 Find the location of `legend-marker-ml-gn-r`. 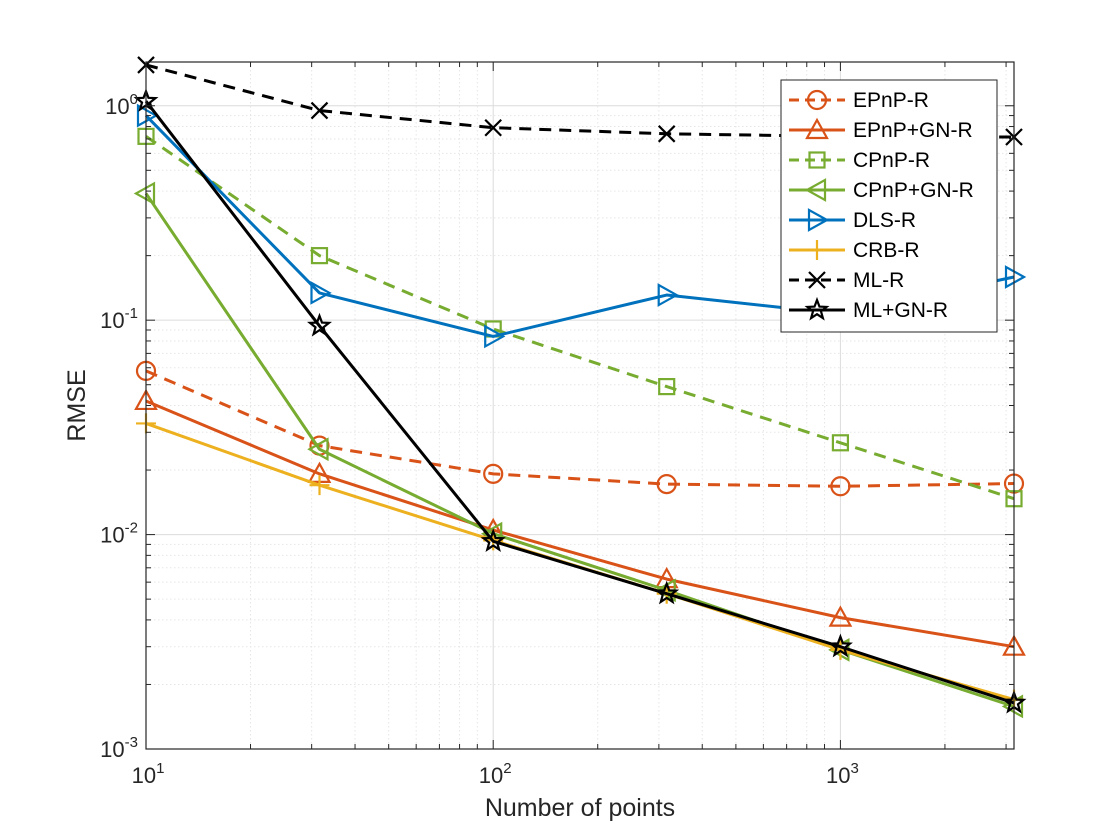

legend-marker-ml-gn-r is located at coordinates (817, 308).